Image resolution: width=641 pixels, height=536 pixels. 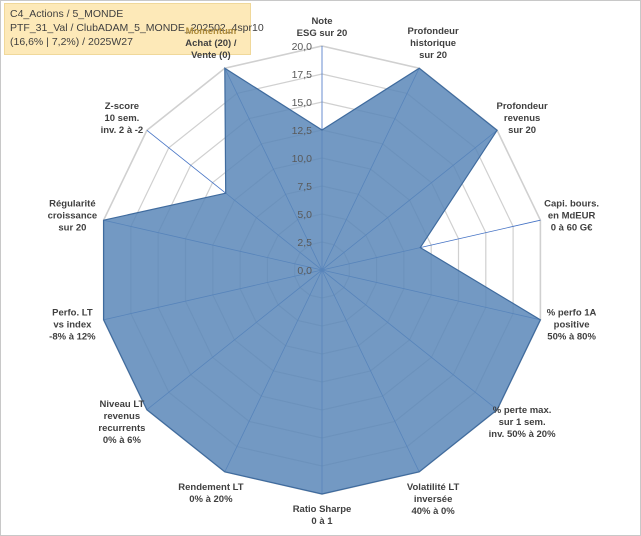 What do you see at coordinates (211, 55) in the screenshot?
I see `axis-label-line: Vente (0)` at bounding box center [211, 55].